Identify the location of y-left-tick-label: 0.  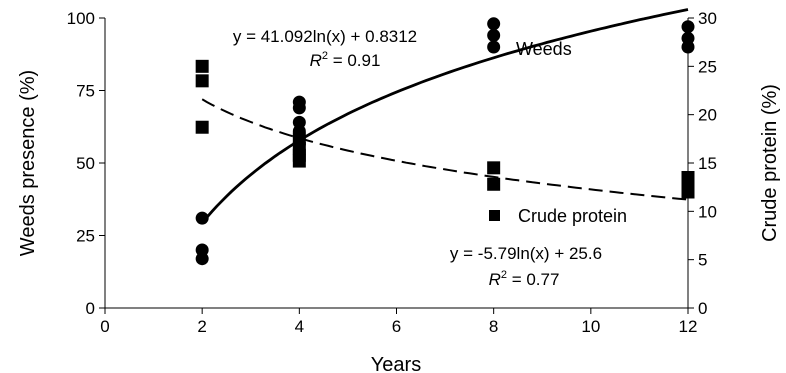
(90, 308).